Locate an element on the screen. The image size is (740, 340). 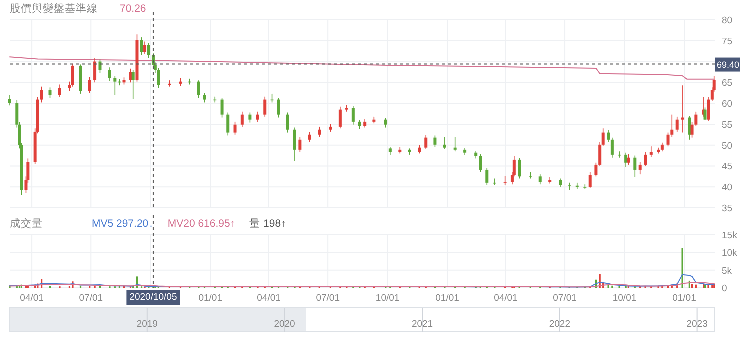
y-tick-label: 60 is located at coordinates (727, 104).